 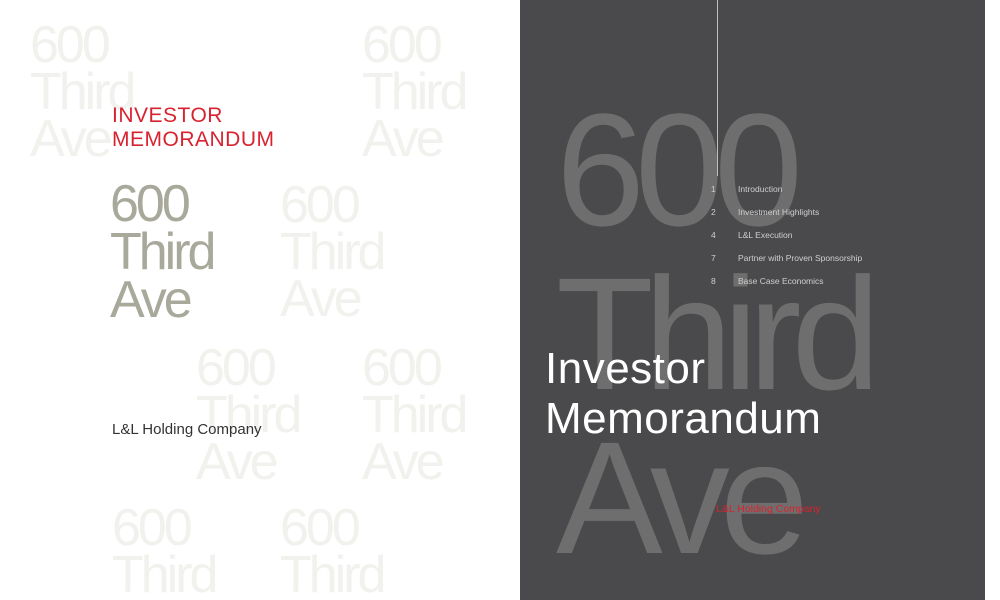 I want to click on contents-company-name: L&L Holding Company, so click(x=768, y=509).